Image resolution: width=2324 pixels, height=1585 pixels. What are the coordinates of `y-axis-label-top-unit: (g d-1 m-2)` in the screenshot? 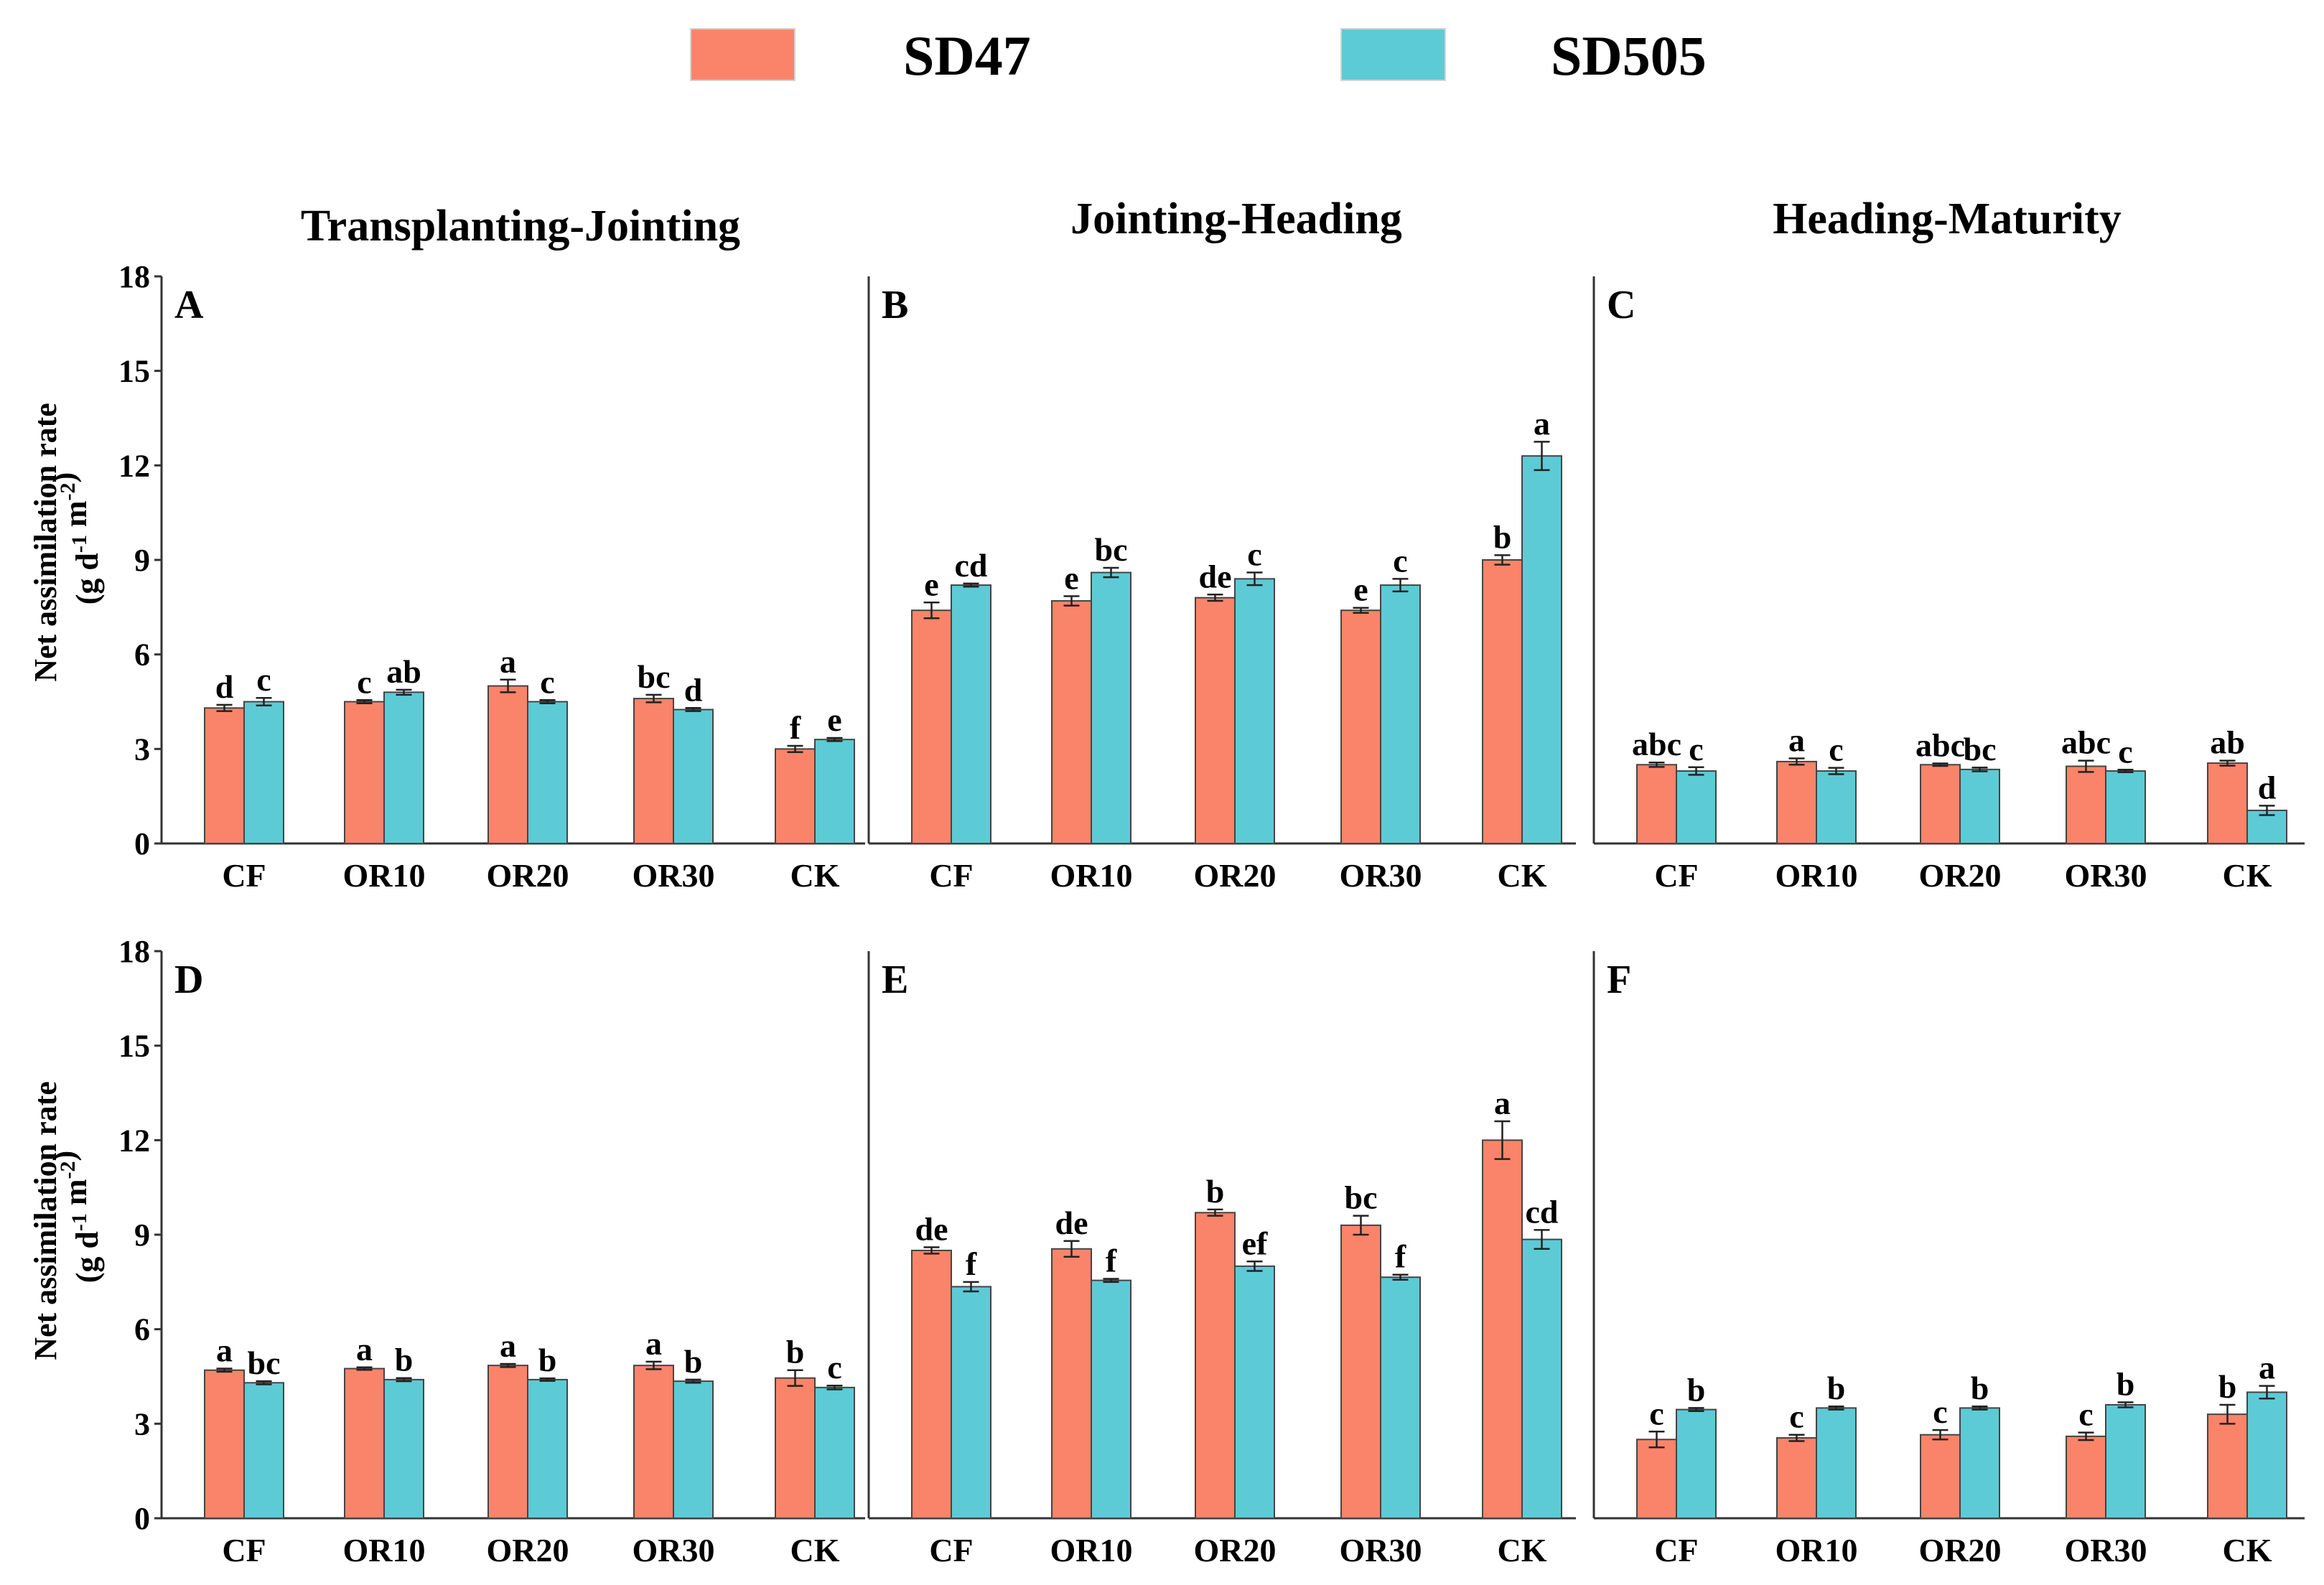 It's located at (76, 538).